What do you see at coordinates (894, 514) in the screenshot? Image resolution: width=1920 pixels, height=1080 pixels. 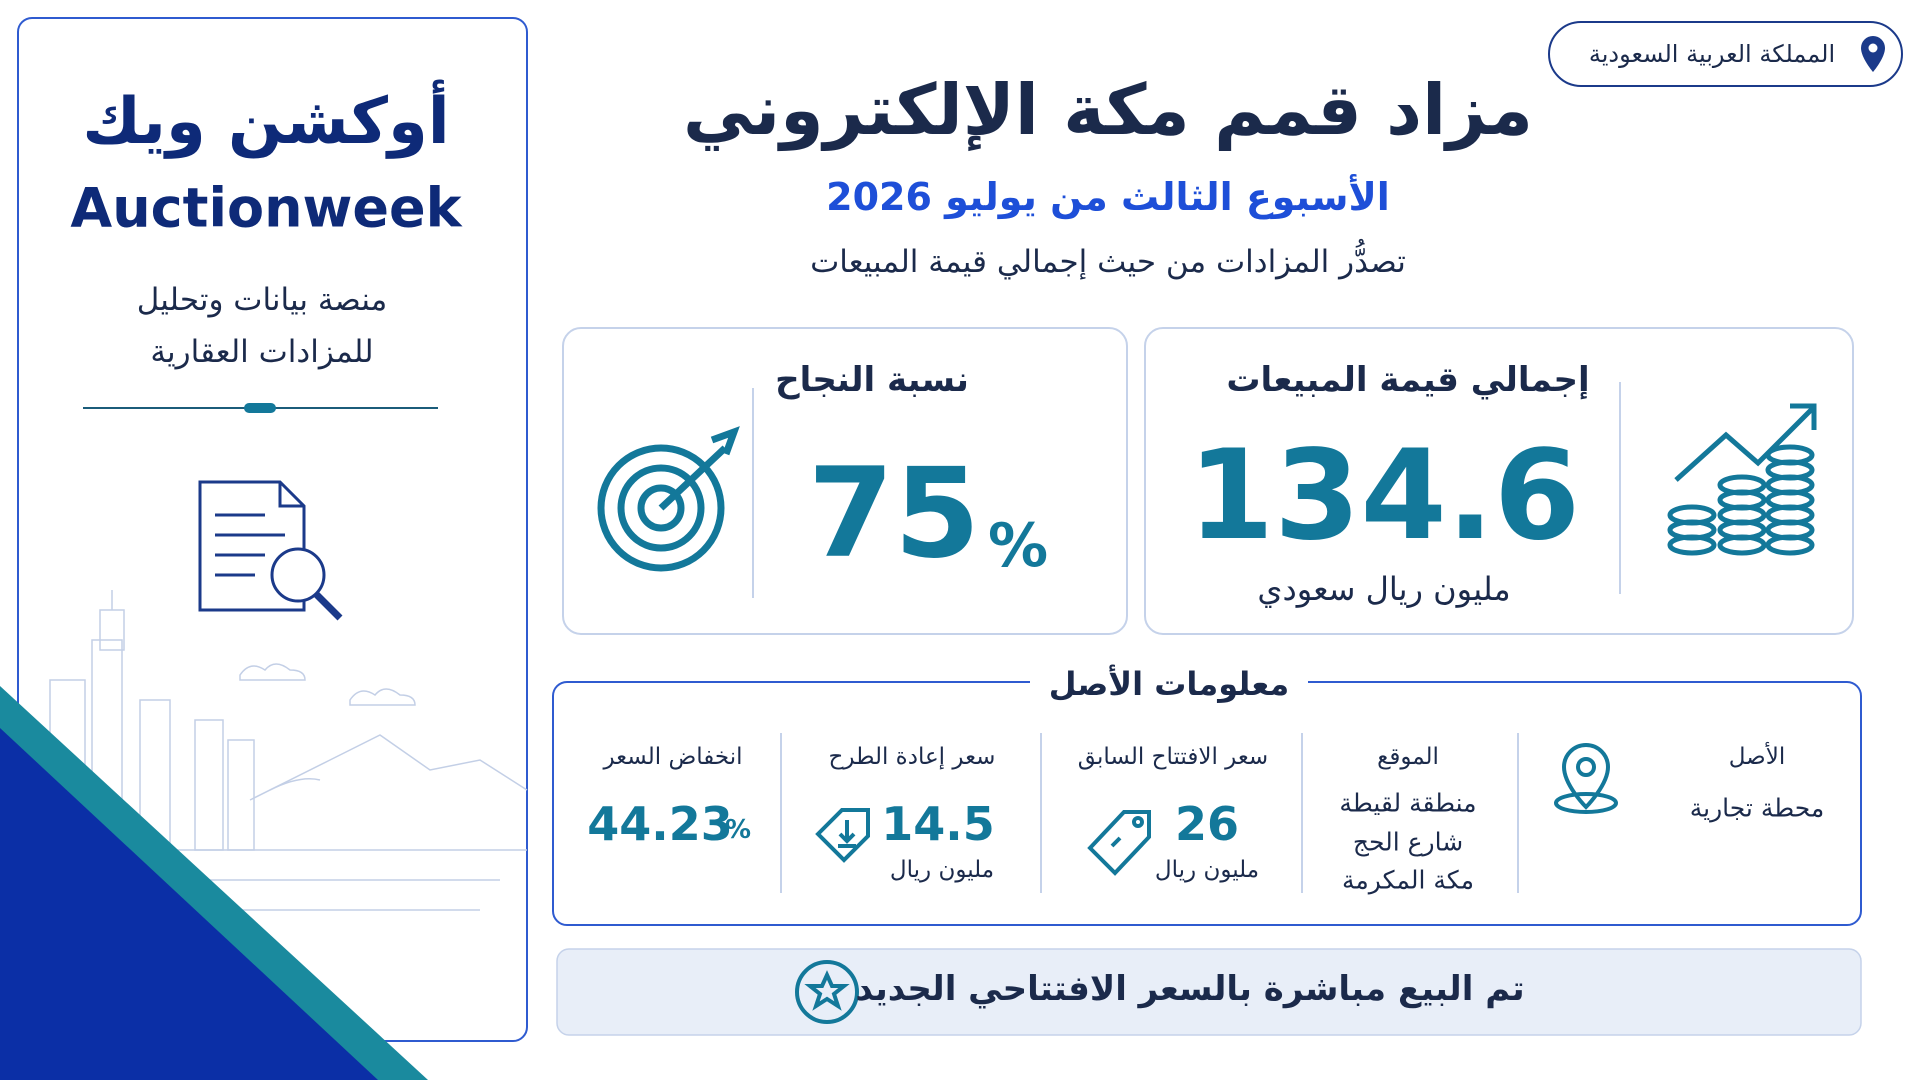 I see `kpi-value: 75` at bounding box center [894, 514].